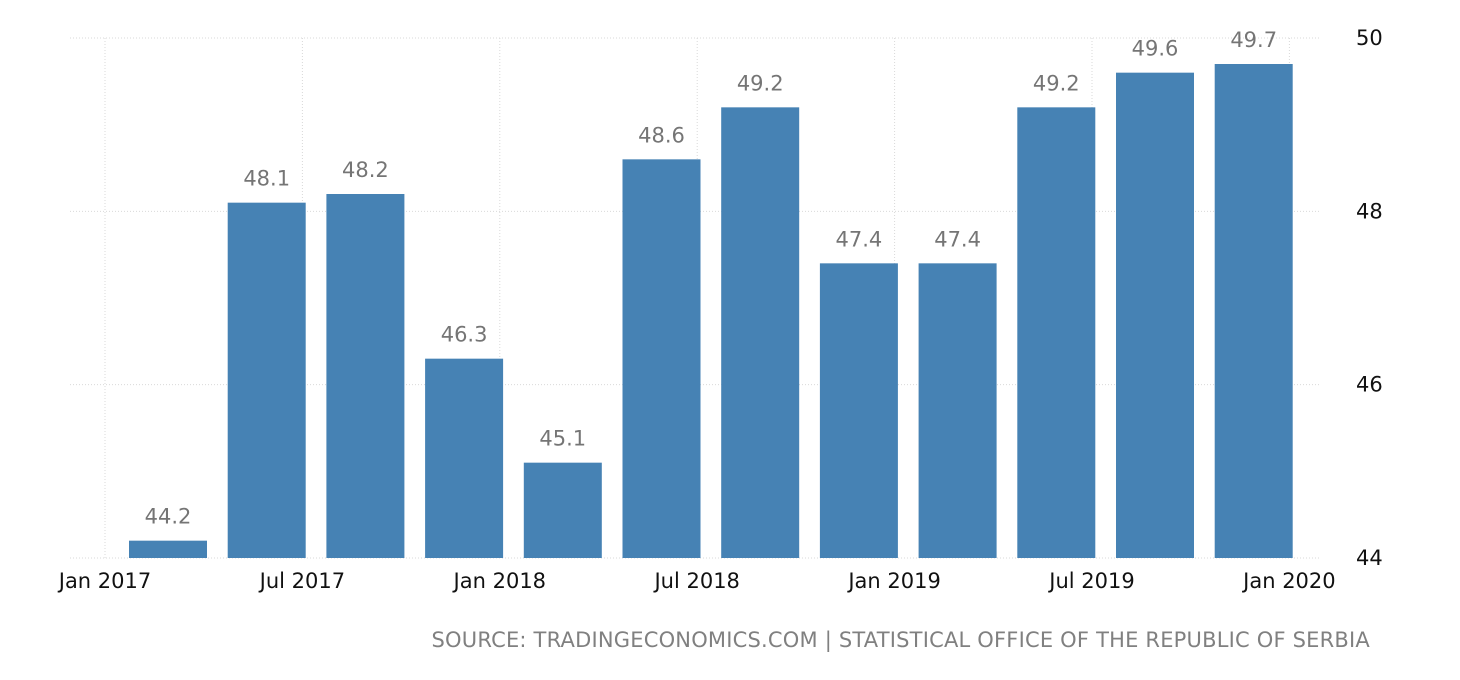  I want to click on x-tick-label: Jul 2018, so click(695, 581).